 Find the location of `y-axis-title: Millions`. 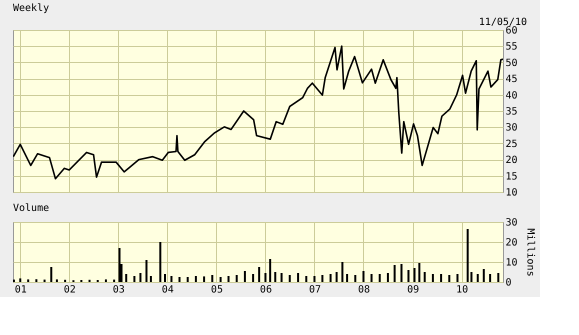

y-axis-title: Millions is located at coordinates (530, 252).